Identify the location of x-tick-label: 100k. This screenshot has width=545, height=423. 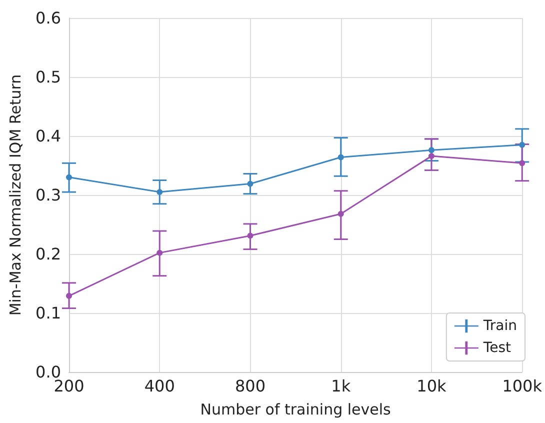
(522, 386).